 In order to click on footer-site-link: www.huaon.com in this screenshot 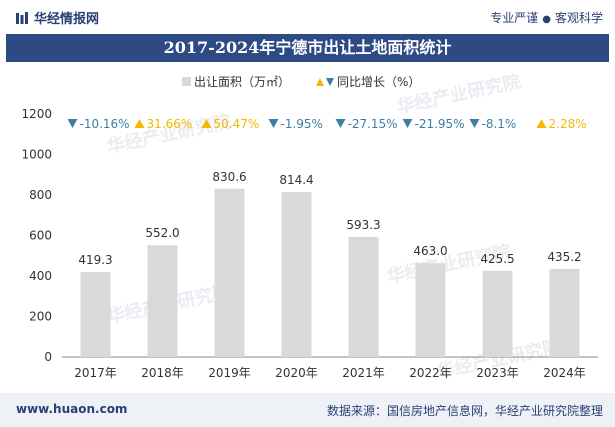, I will do `click(72, 409)`.